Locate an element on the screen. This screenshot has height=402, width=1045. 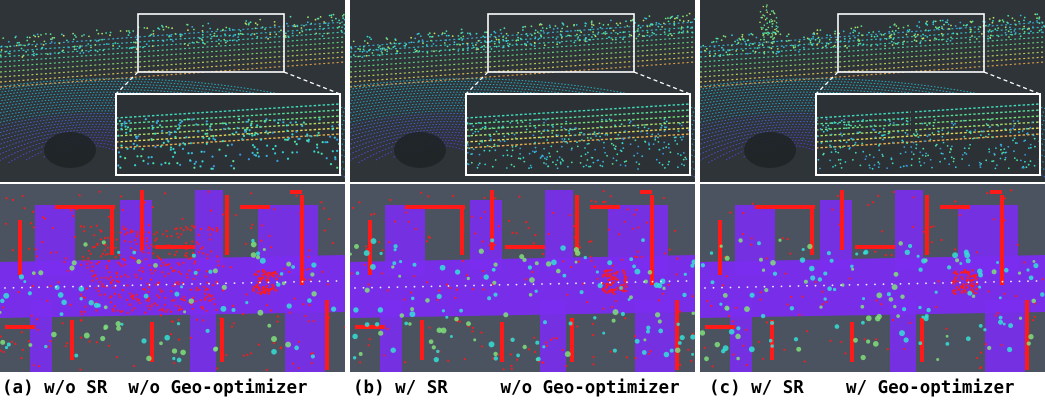
zoom-inset is located at coordinates (228, 134).